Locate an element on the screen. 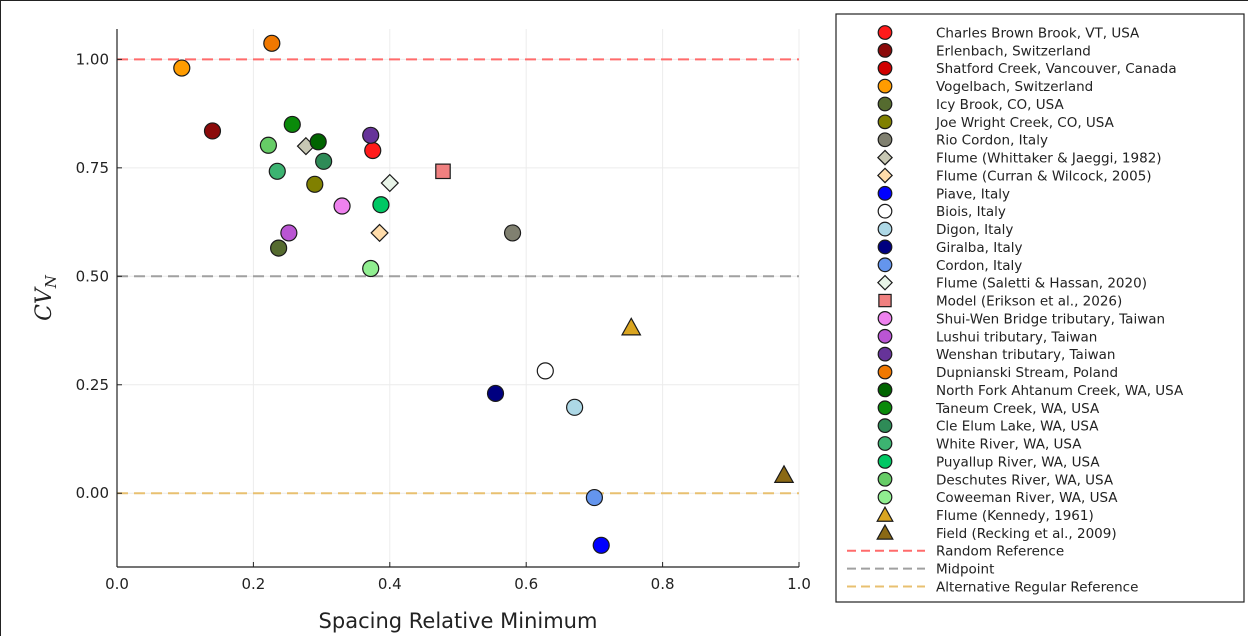  legend-label: Model (Erikson et al., 2026) is located at coordinates (1029, 302).